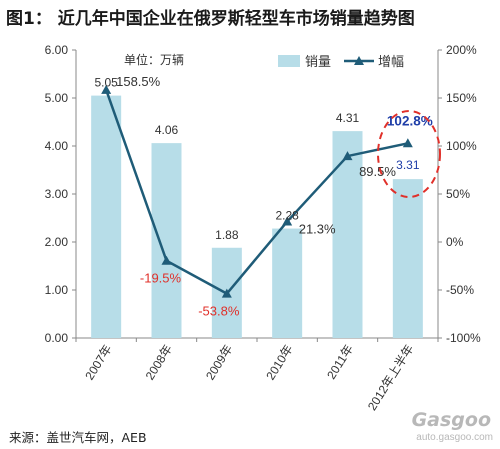  What do you see at coordinates (210, 19) in the screenshot?
I see `chart-title: 图1： 近几年中国企业在俄罗斯轻型车市场销量趋势图` at bounding box center [210, 19].